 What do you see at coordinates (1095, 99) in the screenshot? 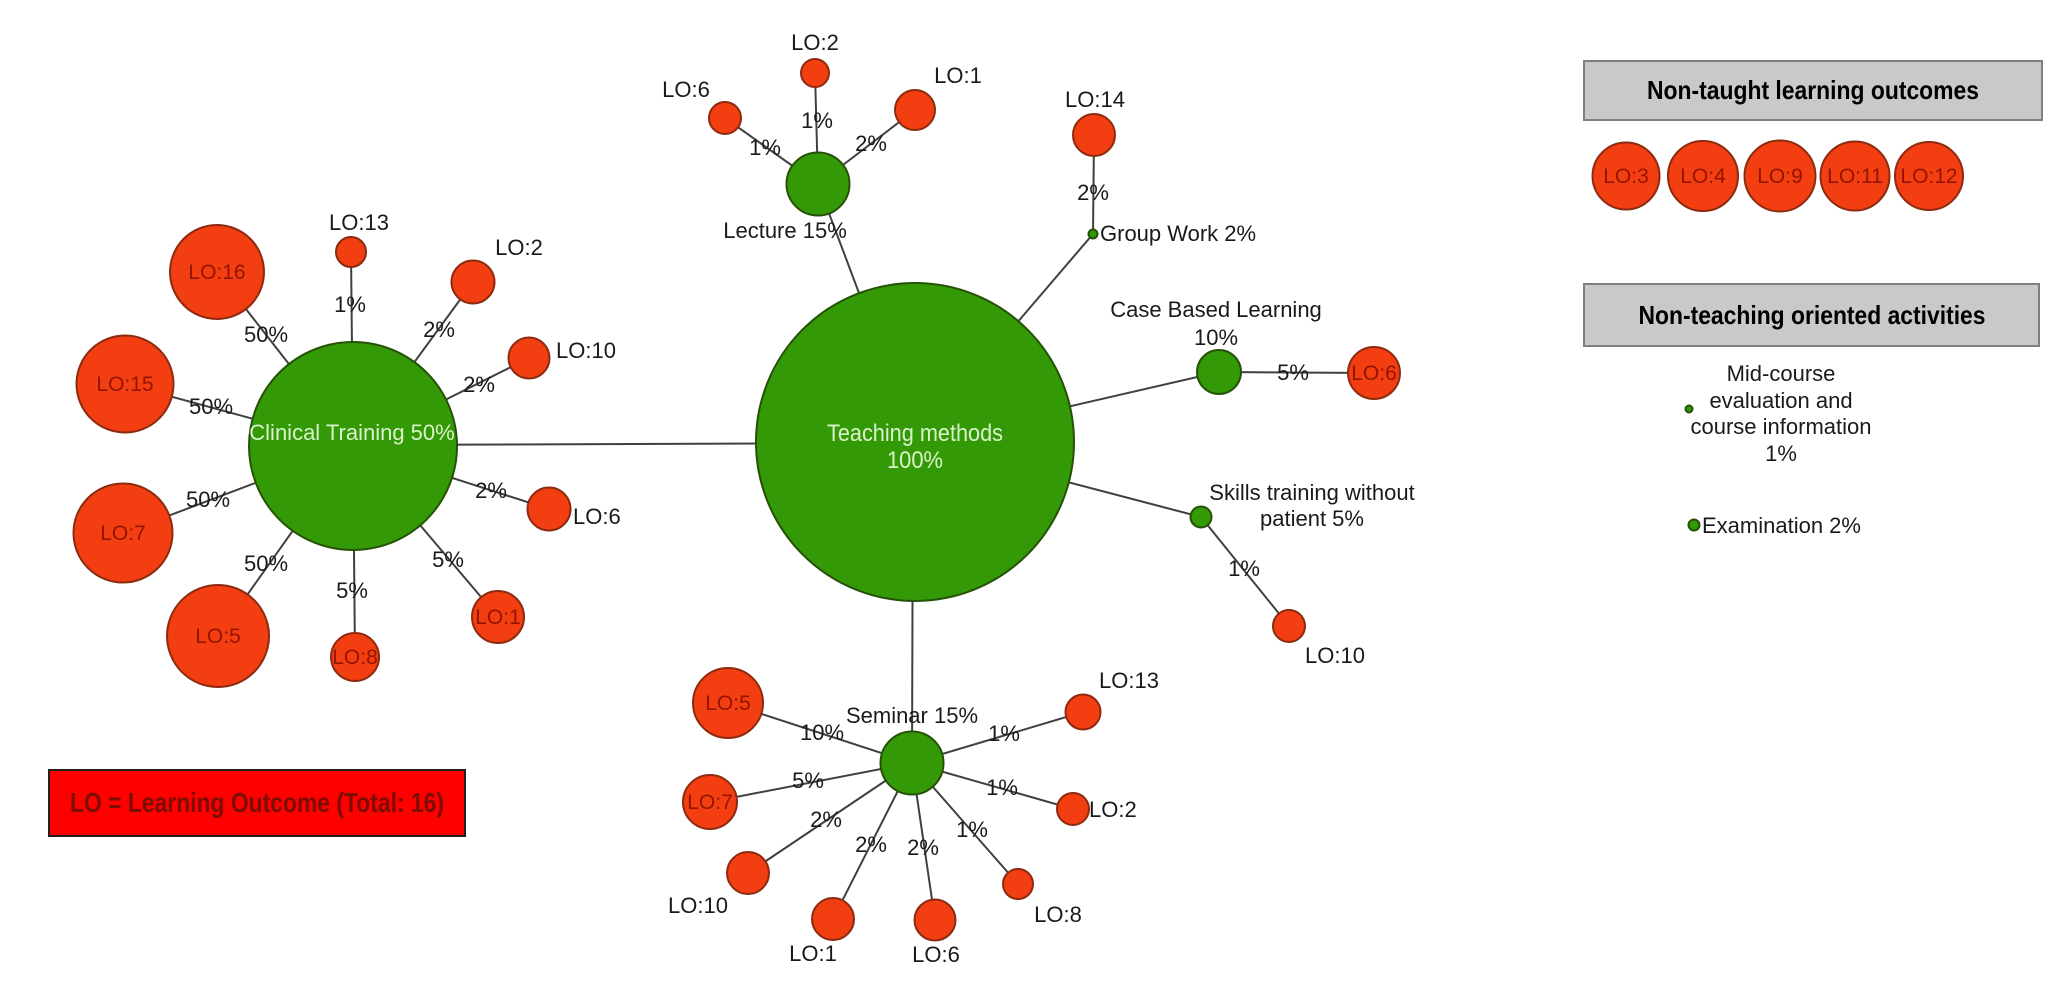
I see `svg-text: LO:14` at bounding box center [1095, 99].